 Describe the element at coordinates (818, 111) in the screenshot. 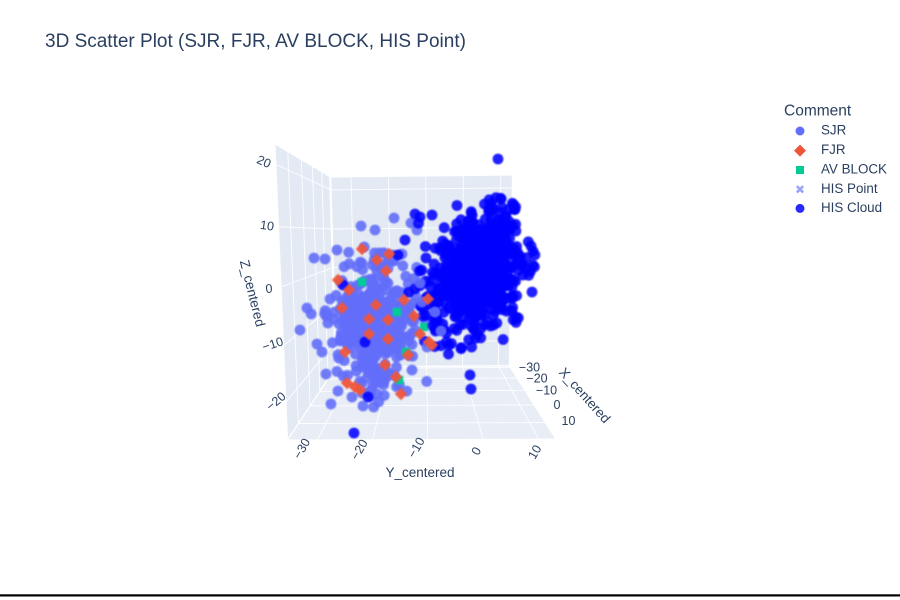

I see `svg-text: Comment` at that location.